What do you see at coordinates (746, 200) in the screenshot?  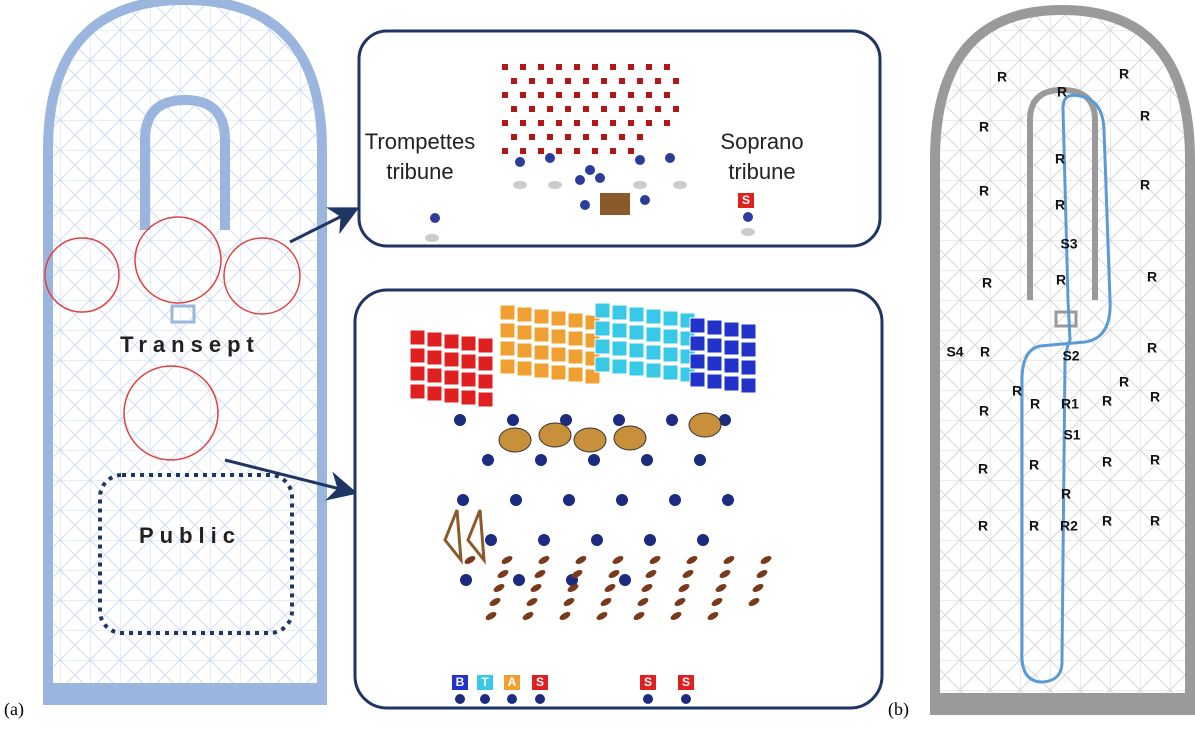 I see `soprano-marker-box` at bounding box center [746, 200].